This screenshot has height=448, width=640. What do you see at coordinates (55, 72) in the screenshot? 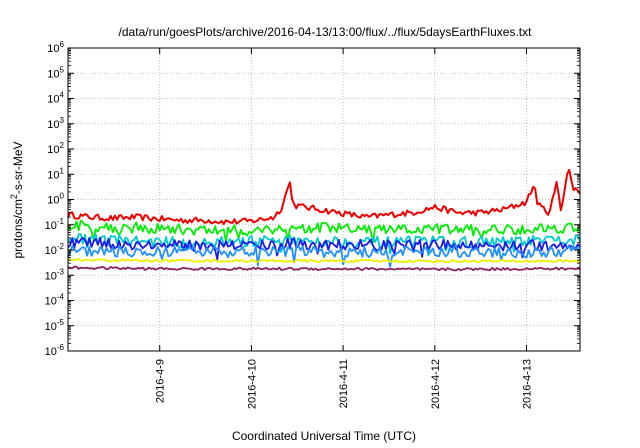
I see `y-tick-label: 10⁵` at bounding box center [55, 72].